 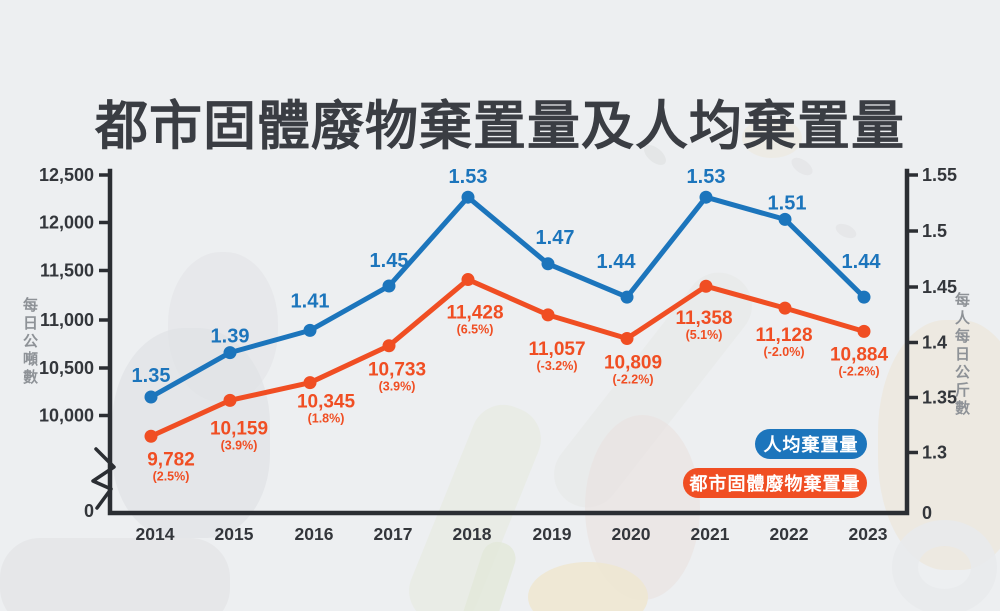 What do you see at coordinates (310, 301) in the screenshot?
I see `per-capita-value-label: 1.41` at bounding box center [310, 301].